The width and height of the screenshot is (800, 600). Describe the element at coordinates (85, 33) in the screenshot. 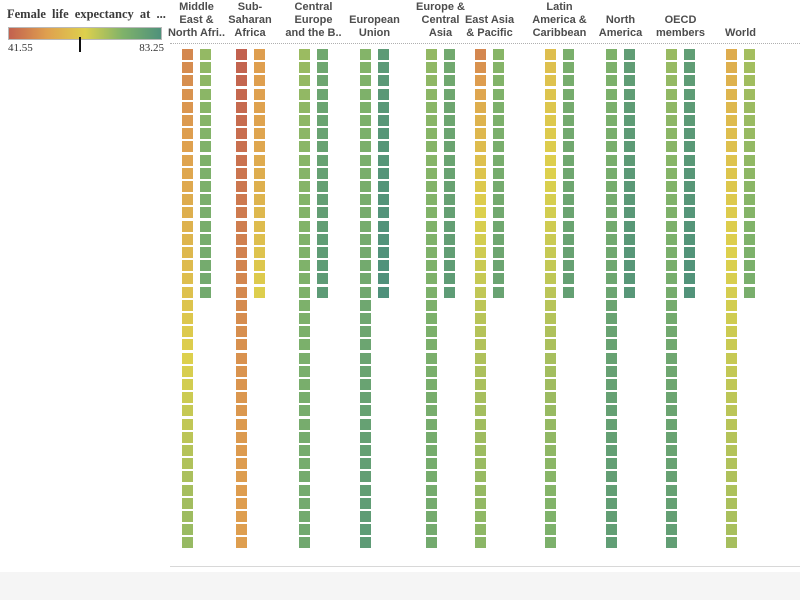

I see `color-legend-gradient` at that location.